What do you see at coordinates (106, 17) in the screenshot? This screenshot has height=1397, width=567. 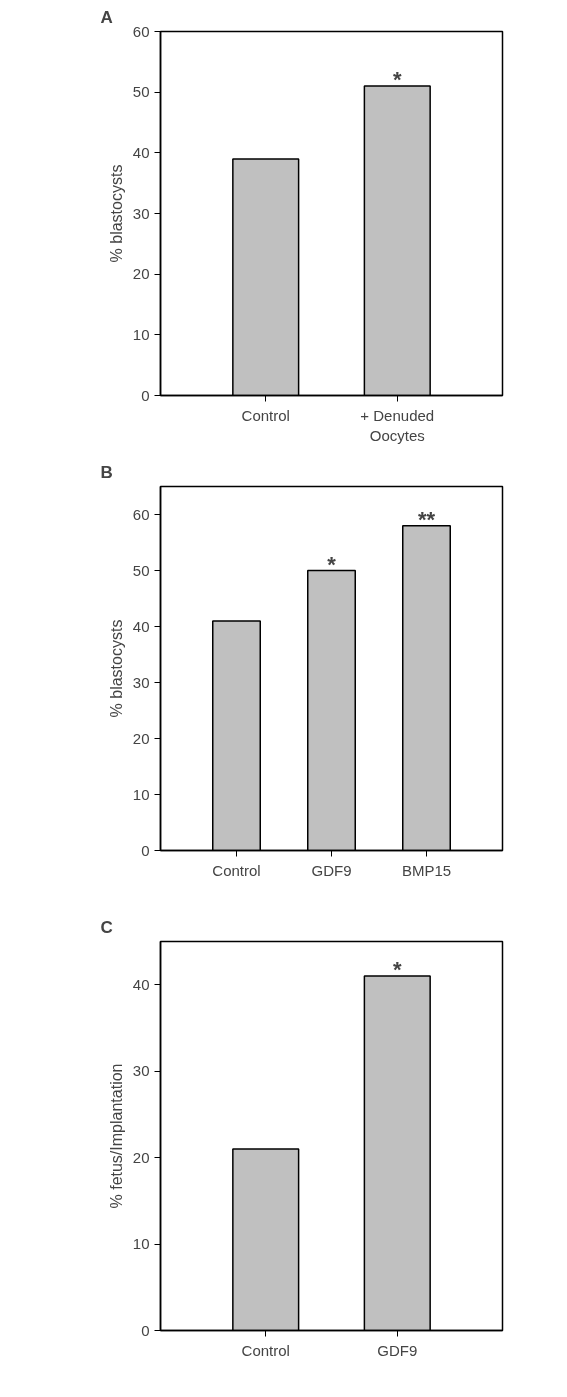 I see `chart-title: A` at bounding box center [106, 17].